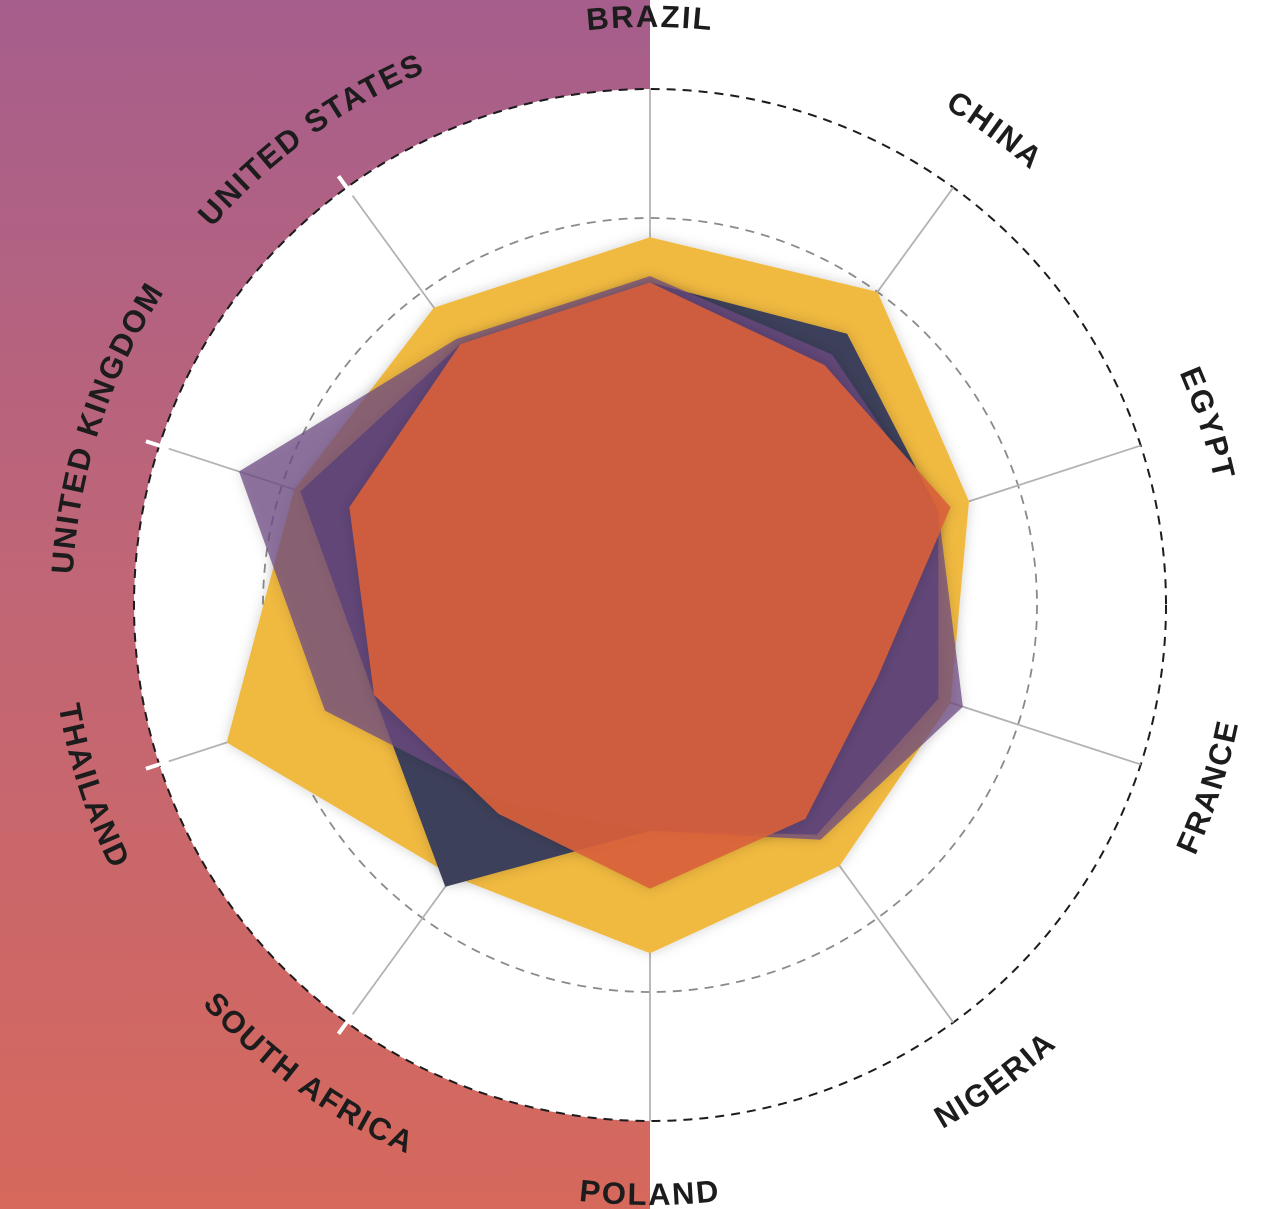  What do you see at coordinates (650, 1191) in the screenshot?
I see `axis-label-poland: POLAND` at bounding box center [650, 1191].